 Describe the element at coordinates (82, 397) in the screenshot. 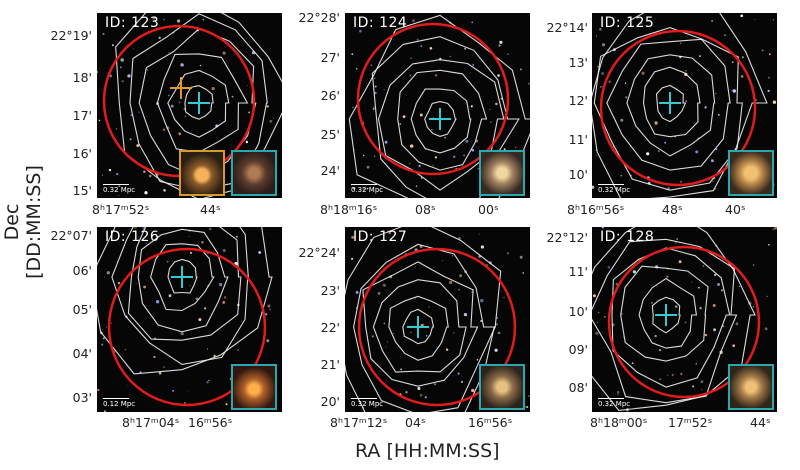

I see `y-tick-label: 03'` at that location.